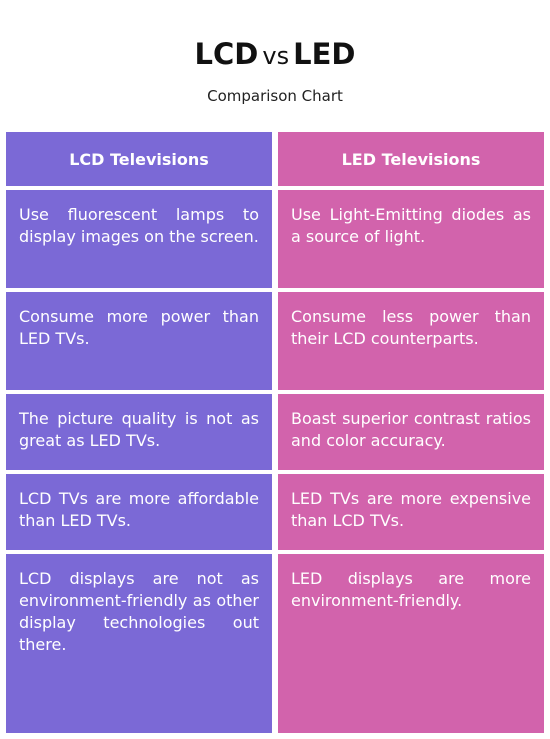 The image size is (550, 739). Describe the element at coordinates (275, 96) in the screenshot. I see `page-subtitle: Comparison Chart` at that location.